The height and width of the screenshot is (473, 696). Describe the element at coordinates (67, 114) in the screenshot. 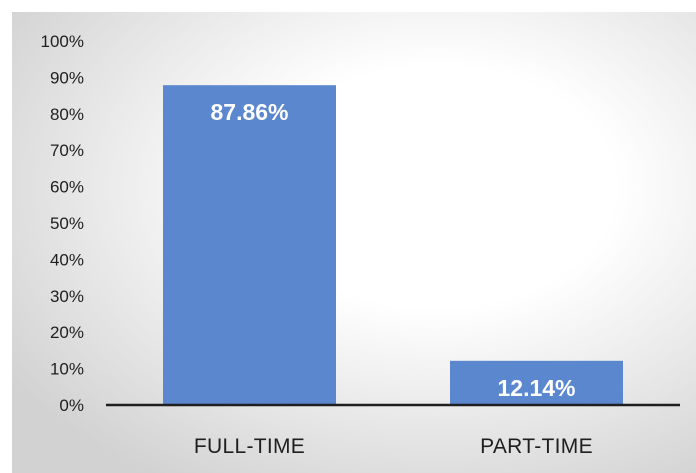

I see `y-tick-label: 80%` at that location.